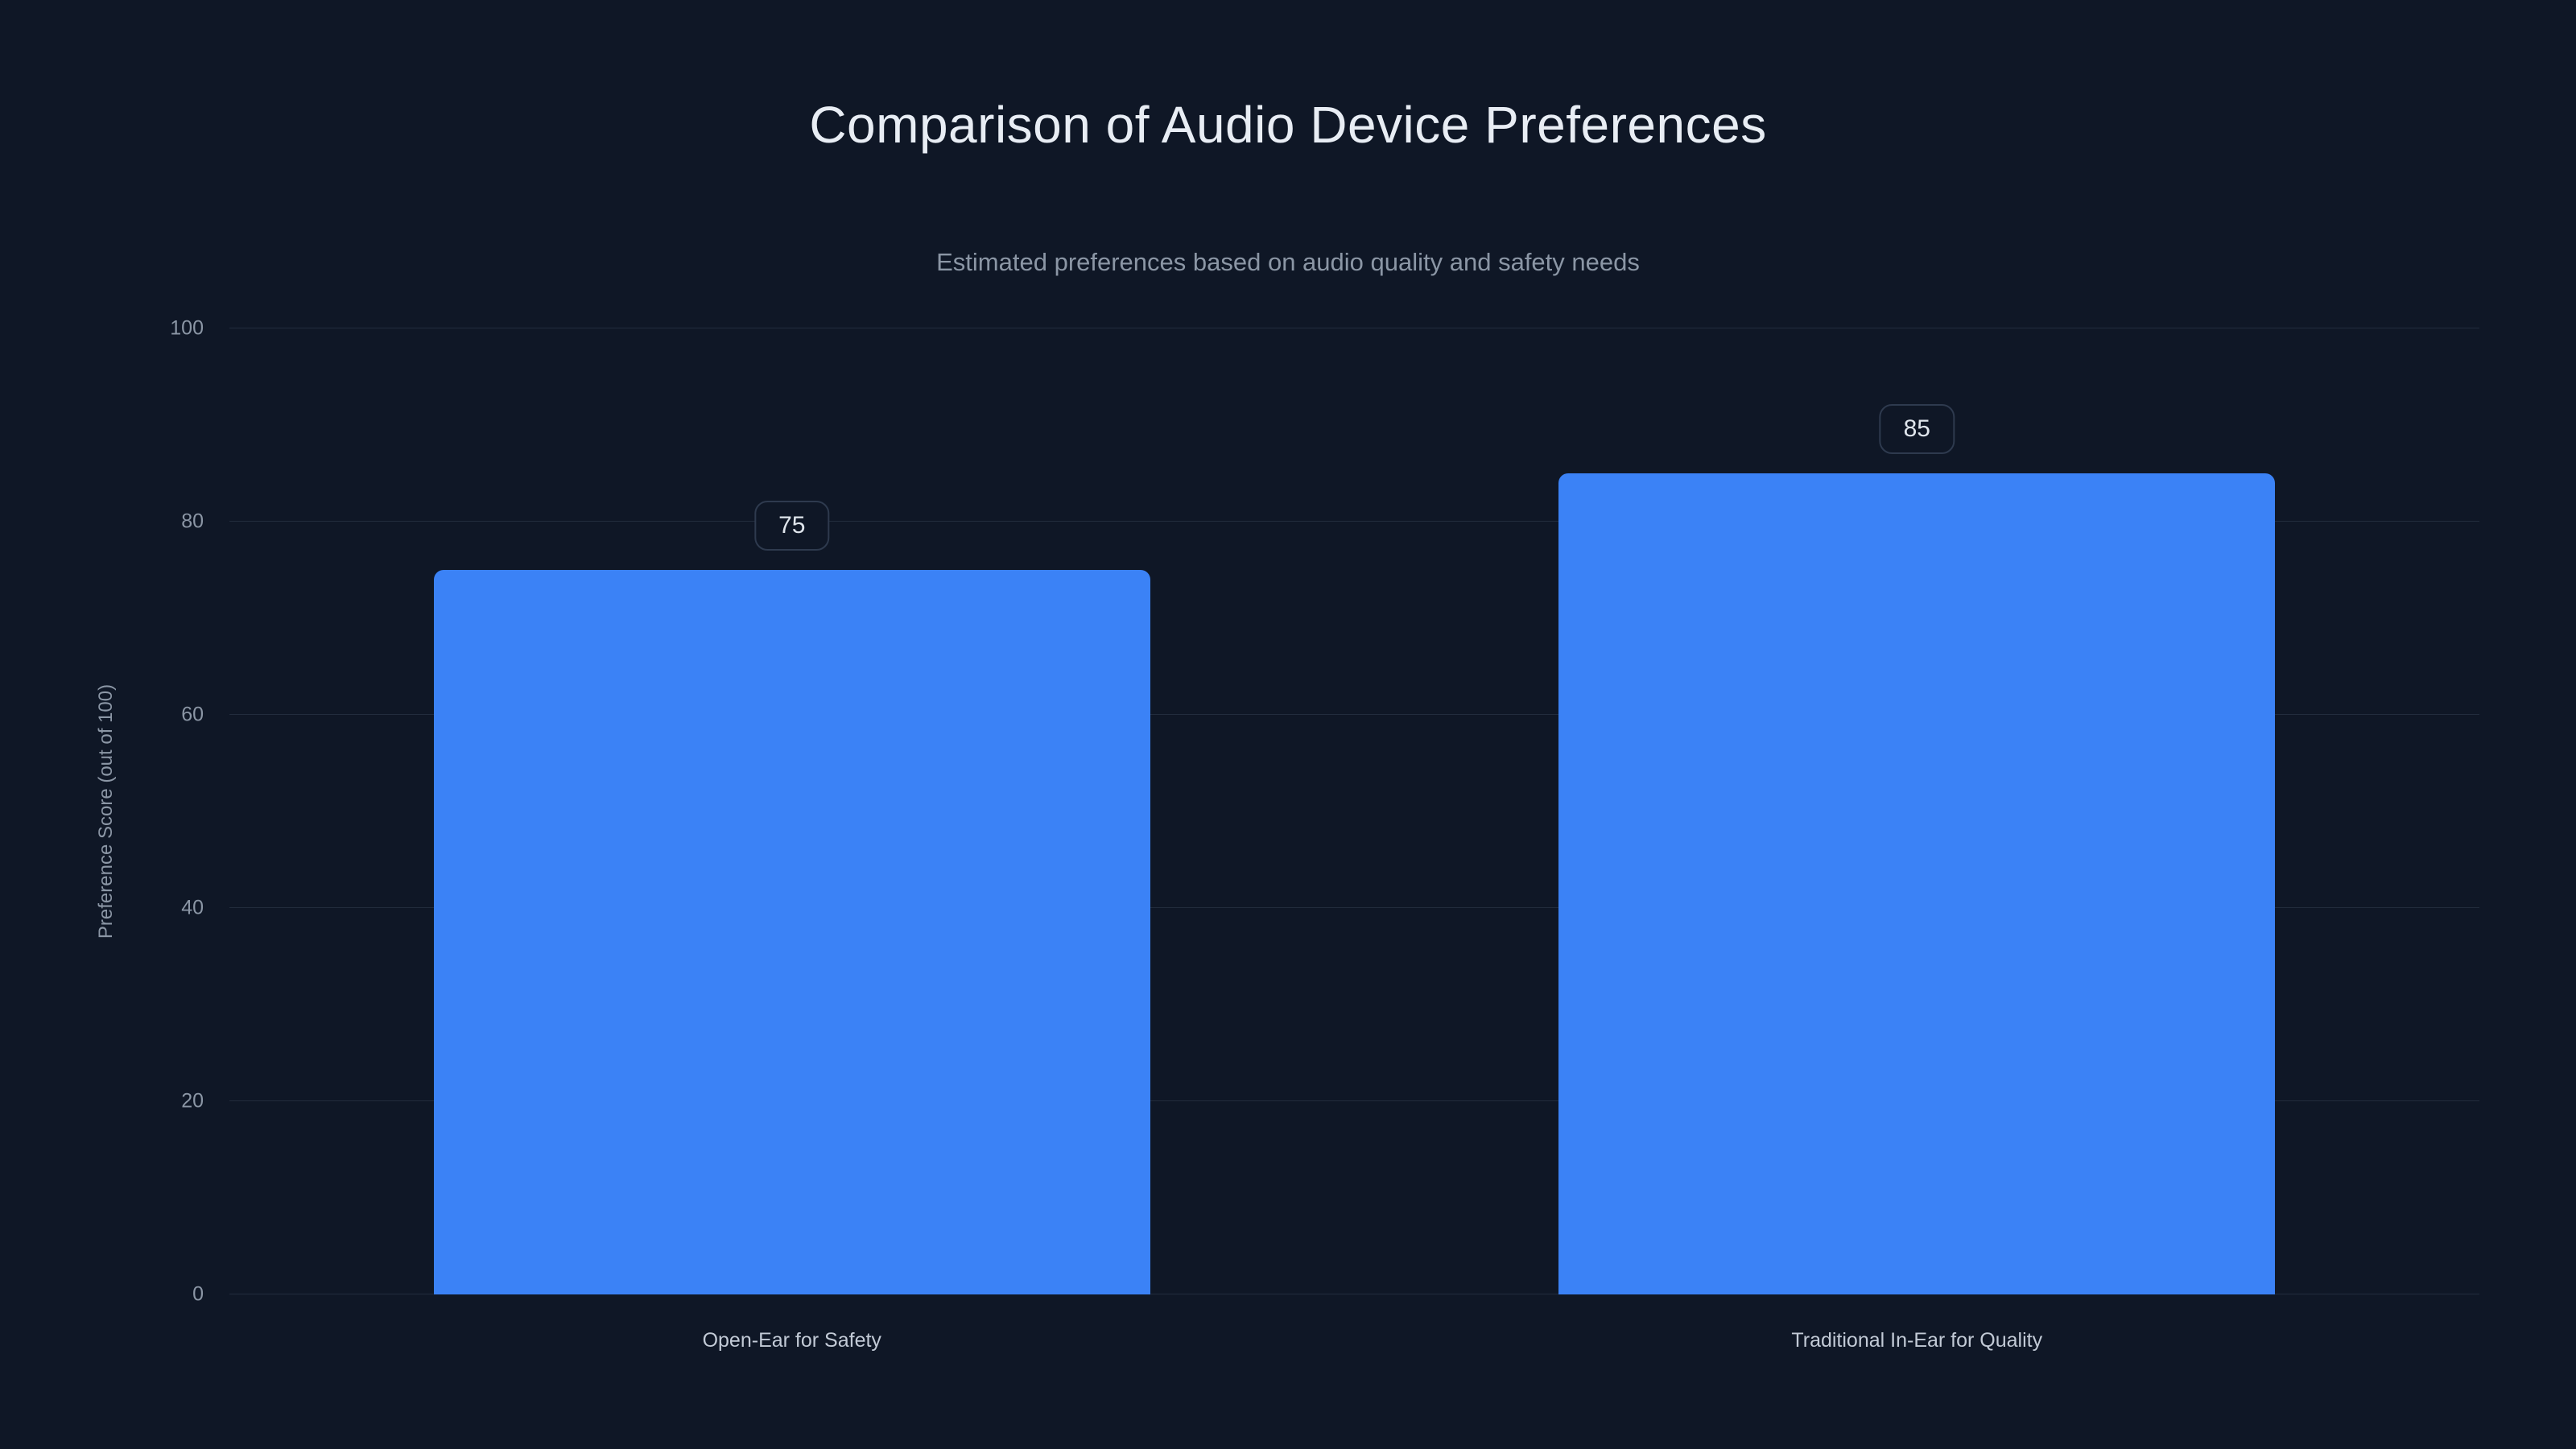 The image size is (2576, 1449). What do you see at coordinates (106, 811) in the screenshot?
I see `y-axis-title: Preference Score (out of 100)` at bounding box center [106, 811].